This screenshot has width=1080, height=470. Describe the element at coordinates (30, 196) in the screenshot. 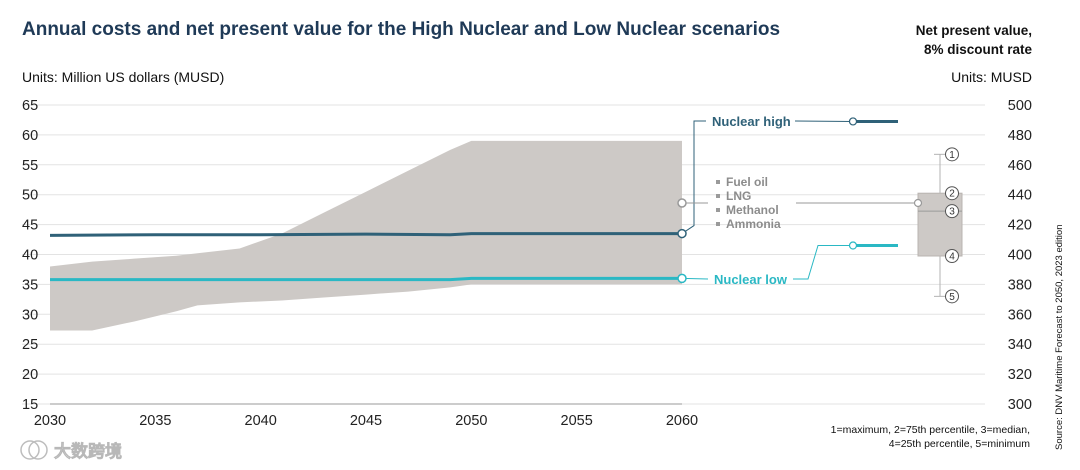

I see `y-tick-label-50: 50` at that location.